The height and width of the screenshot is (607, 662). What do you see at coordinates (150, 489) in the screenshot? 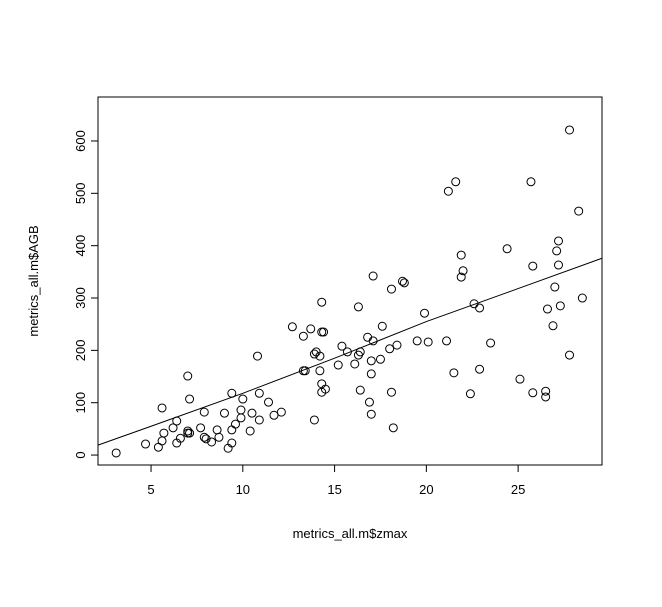
I see `x-tick-label: 5` at bounding box center [150, 489].